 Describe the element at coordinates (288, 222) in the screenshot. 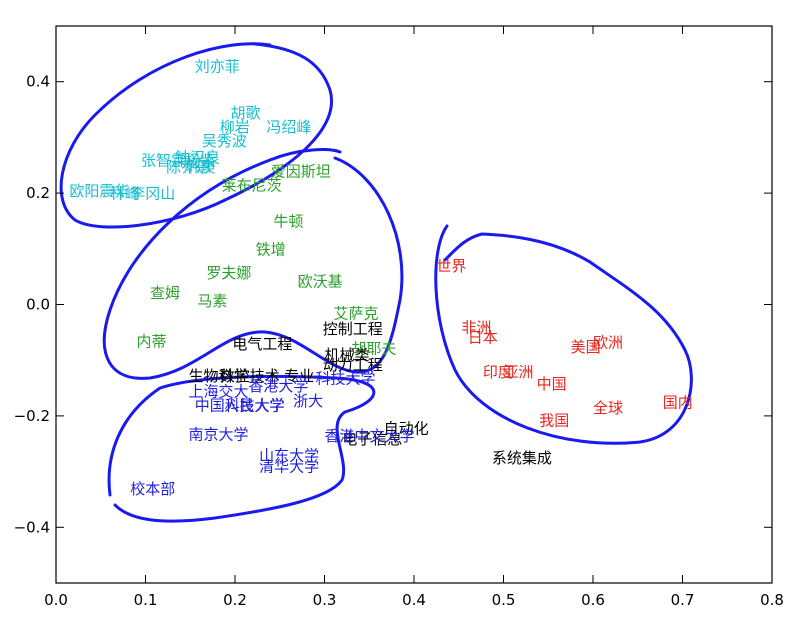

I see `point-label-green: 牛顿` at that location.